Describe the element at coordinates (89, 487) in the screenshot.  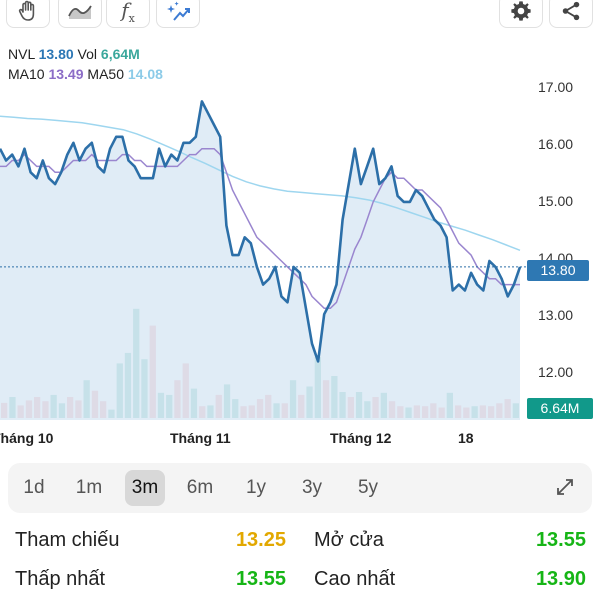
I see `timeframe-1m: 1m` at that location.